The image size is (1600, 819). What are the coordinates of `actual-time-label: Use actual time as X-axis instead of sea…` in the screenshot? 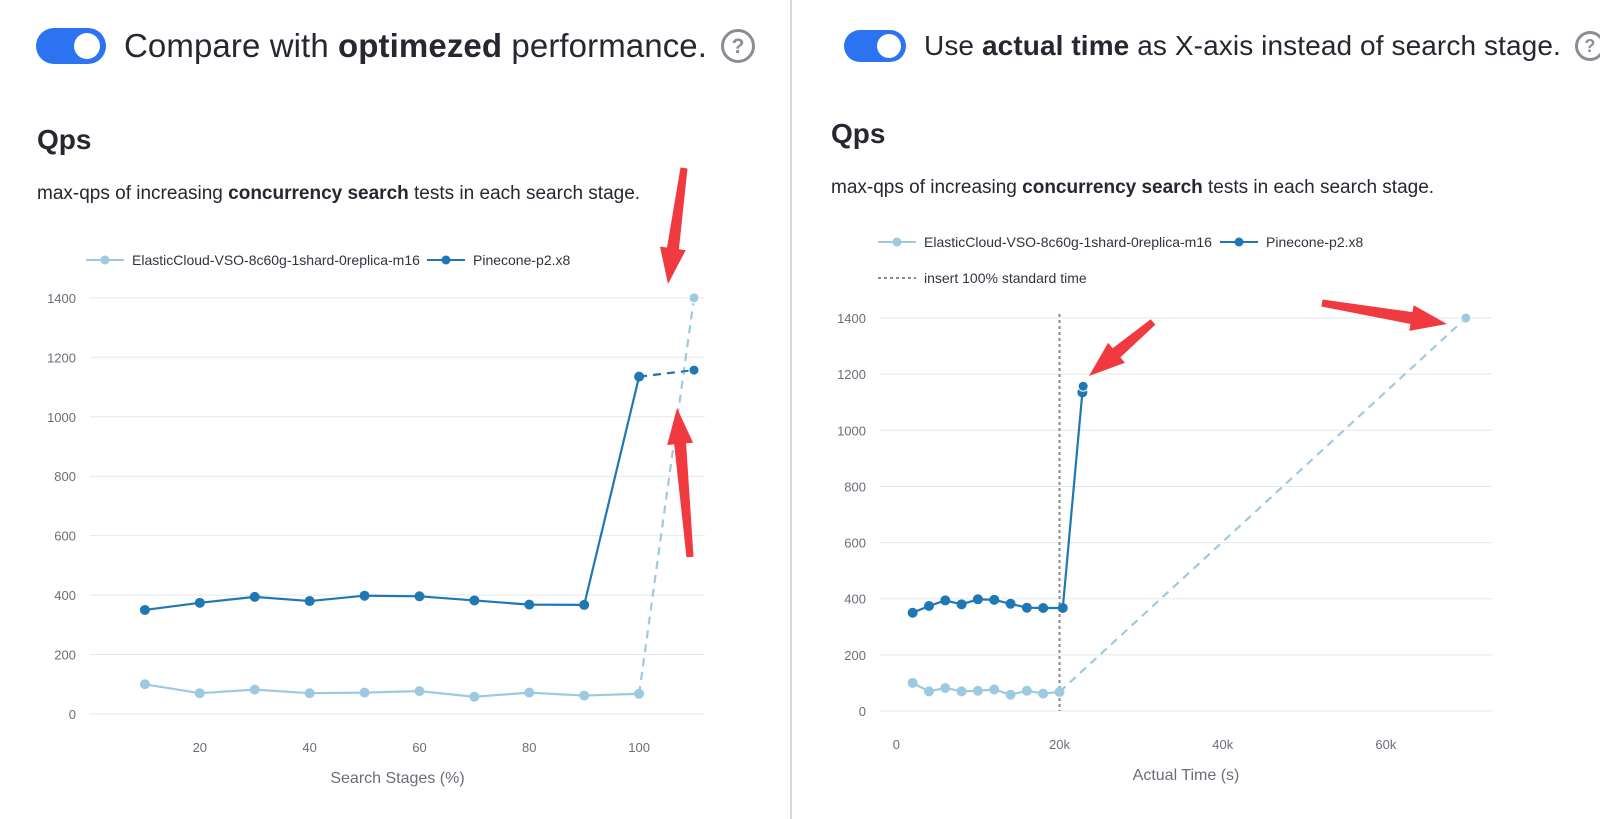 It's located at (1242, 46).